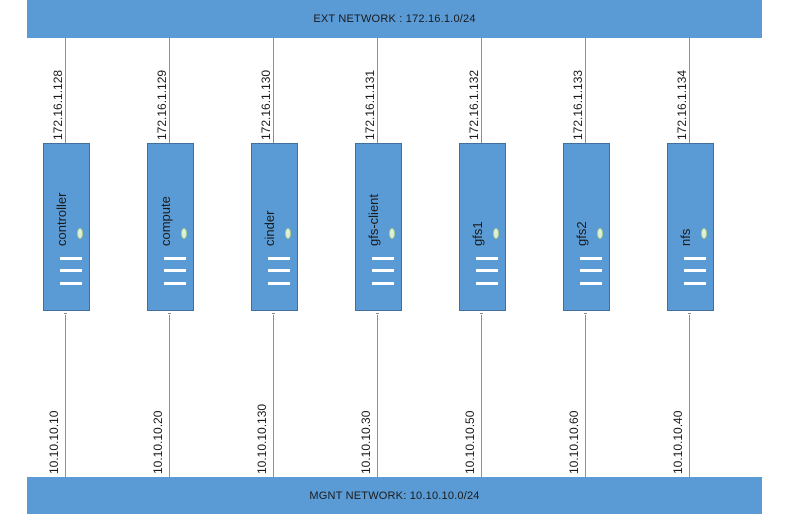 The height and width of the screenshot is (514, 796). I want to click on mgnt-network-bar: MGNT NETWORK: 10.10.10.0/24, so click(394, 495).